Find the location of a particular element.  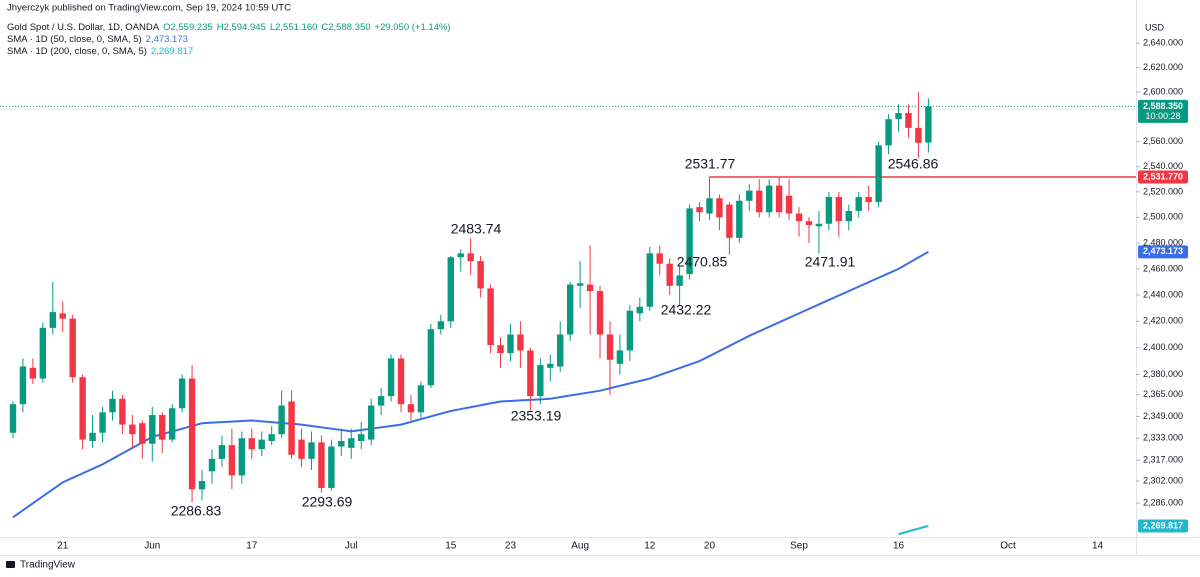

x-tick-label: Jul is located at coordinates (351, 546).